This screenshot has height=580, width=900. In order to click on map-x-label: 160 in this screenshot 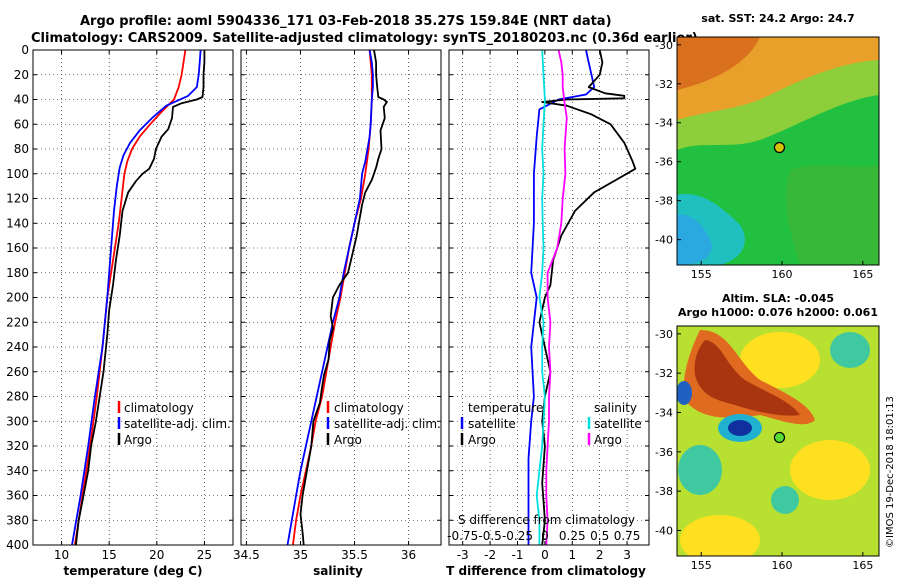, I will do `click(782, 274)`.